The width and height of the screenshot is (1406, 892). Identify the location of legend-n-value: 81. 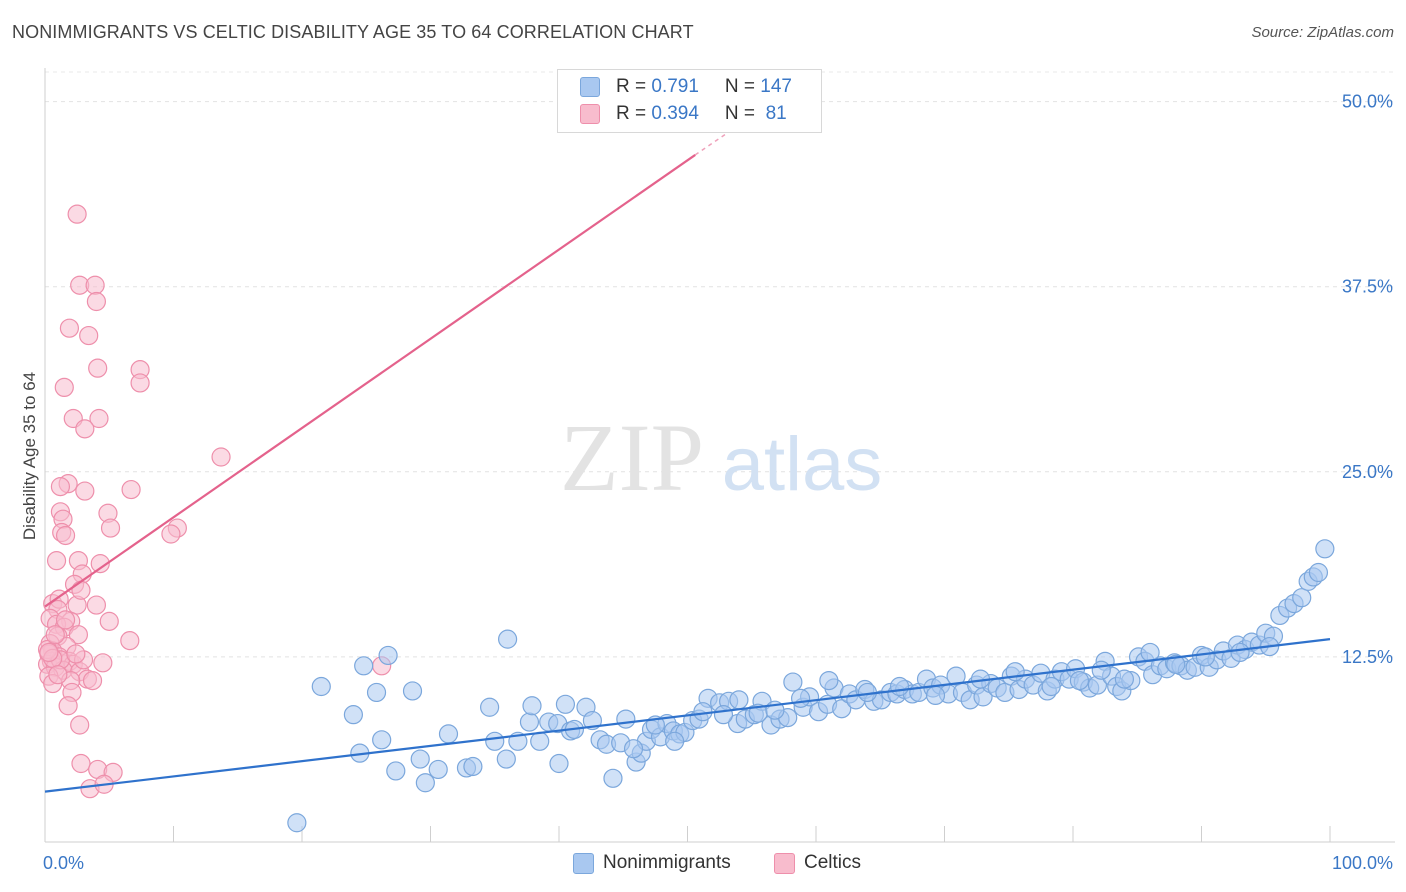
(773, 113).